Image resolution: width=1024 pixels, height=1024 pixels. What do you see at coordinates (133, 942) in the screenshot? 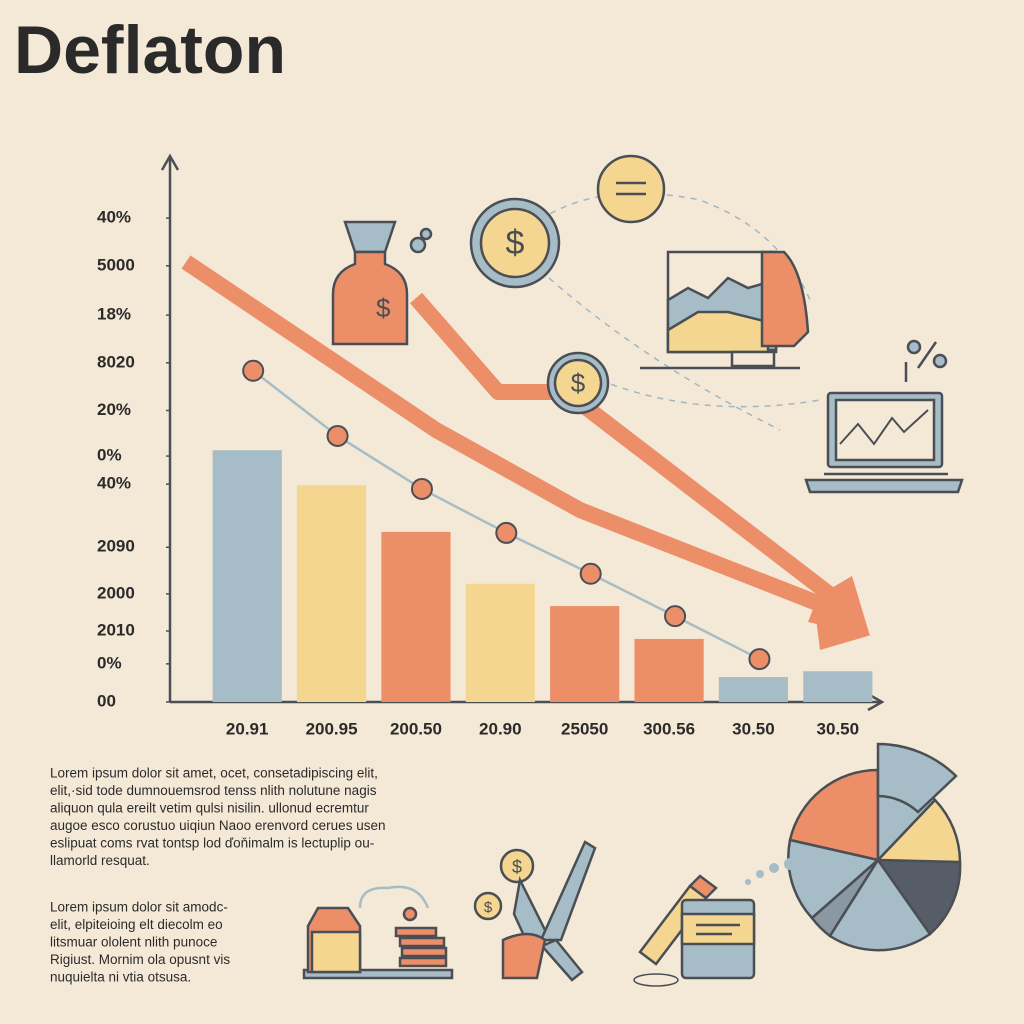
I see `paragraph-line: litsmuar ololent nlith punoce` at bounding box center [133, 942].